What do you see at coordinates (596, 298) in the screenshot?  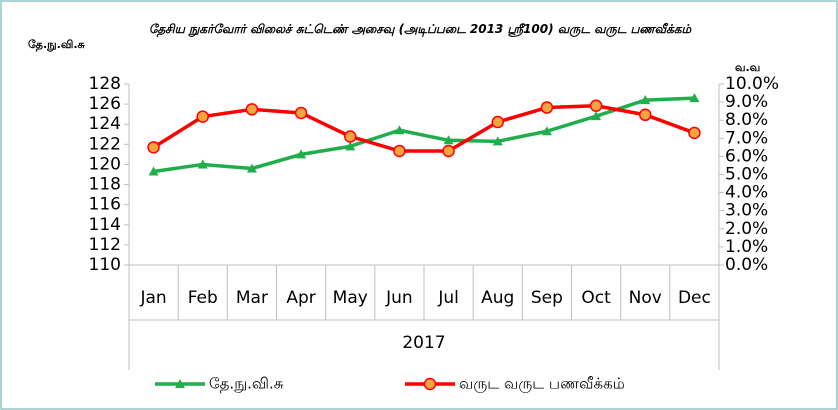 I see `x-tick-label: Oct` at bounding box center [596, 298].